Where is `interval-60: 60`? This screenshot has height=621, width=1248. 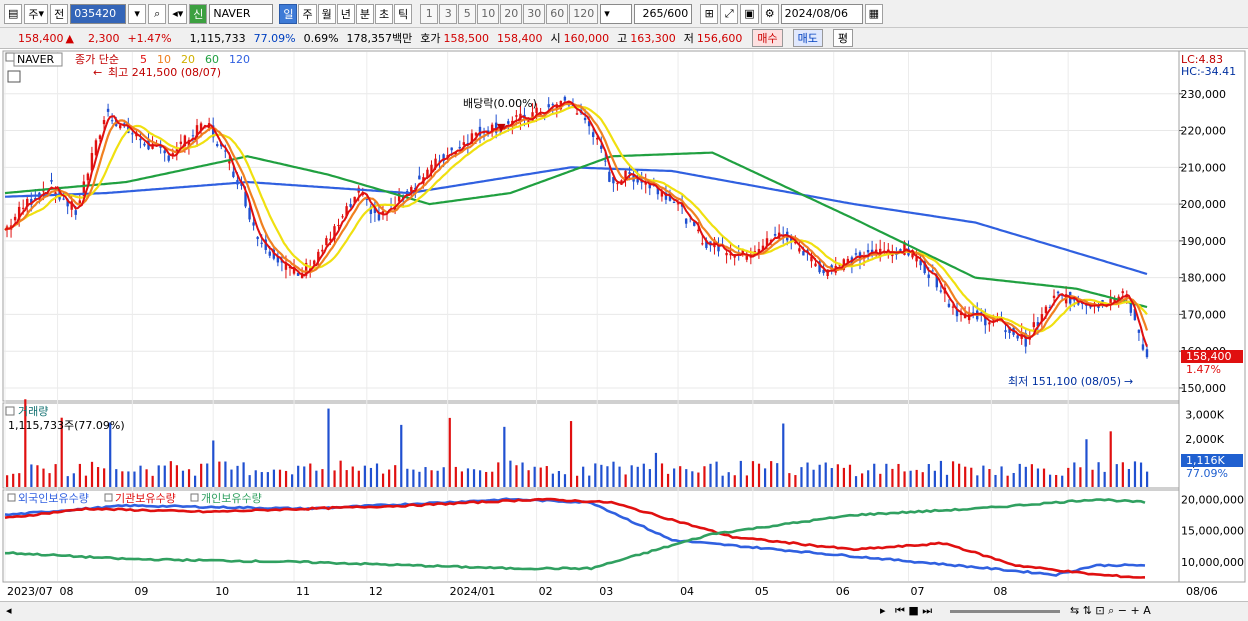 interval-60: 60 is located at coordinates (557, 13).